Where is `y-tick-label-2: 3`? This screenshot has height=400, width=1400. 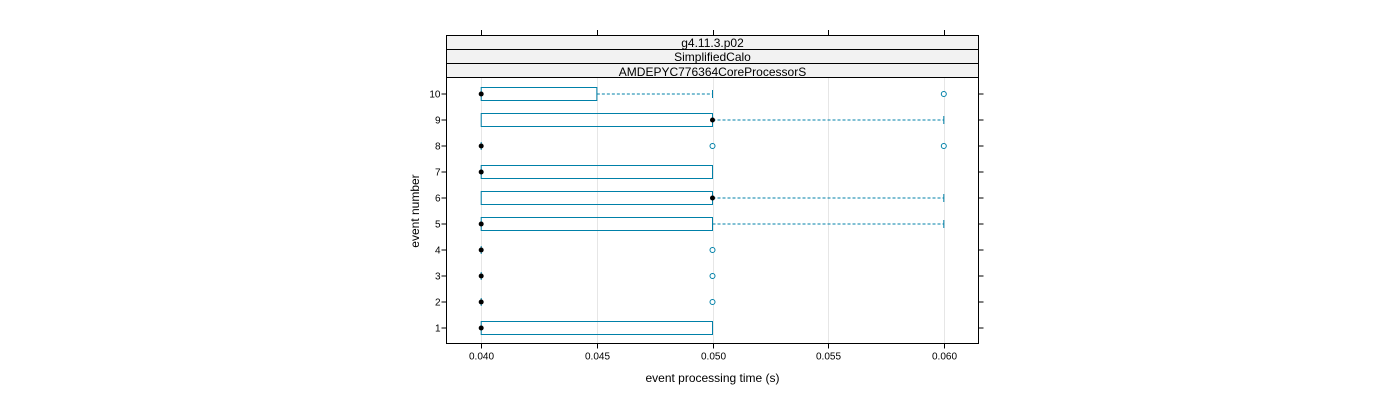
y-tick-label-2: 3 is located at coordinates (438, 277).